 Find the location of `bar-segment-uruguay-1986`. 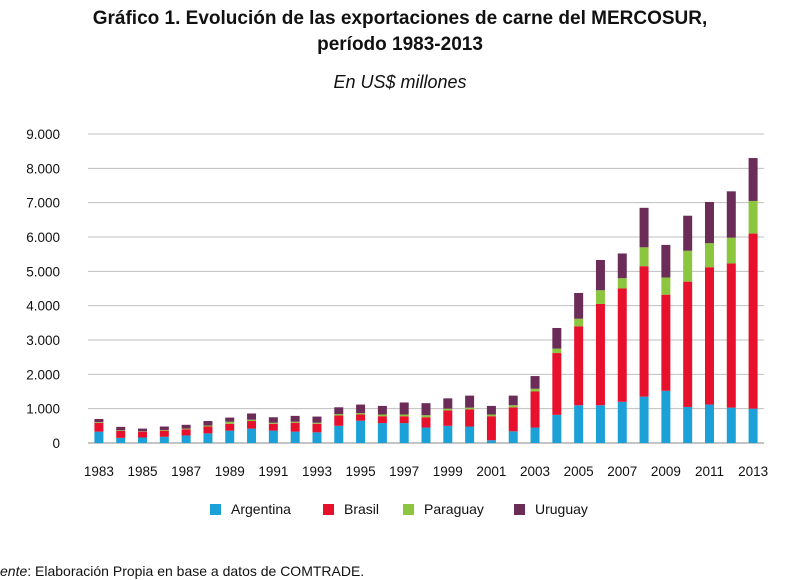

bar-segment-uruguay-1986 is located at coordinates (164, 428).